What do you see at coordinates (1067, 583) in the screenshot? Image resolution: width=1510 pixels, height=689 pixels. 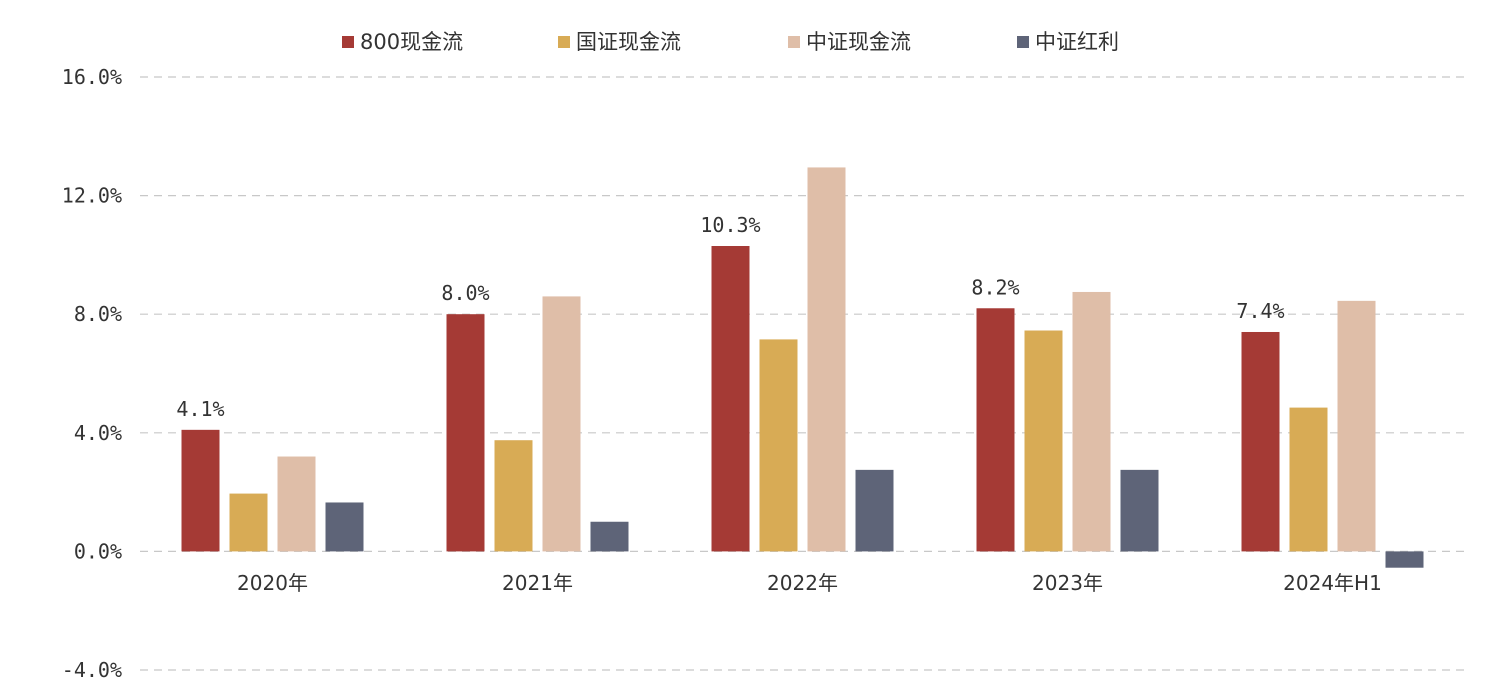 I see `x-tick-label: 2023年` at bounding box center [1067, 583].